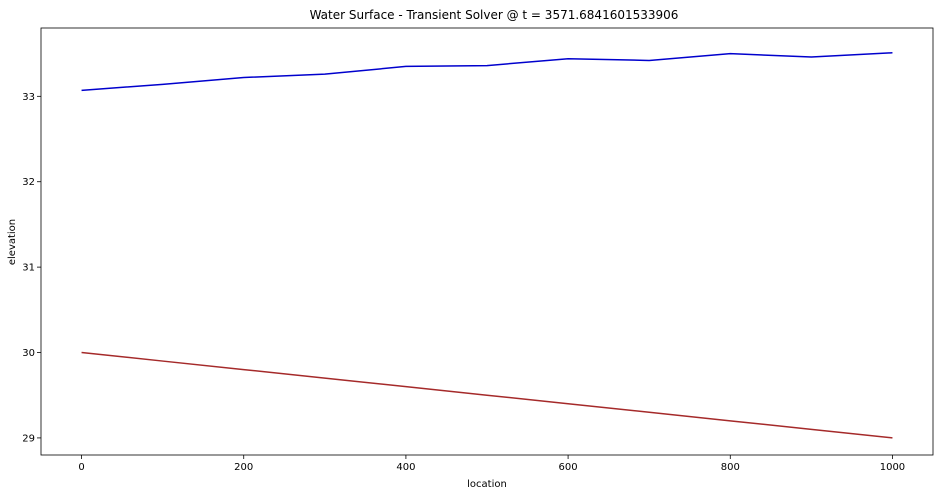 Image resolution: width=940 pixels, height=496 pixels. Describe the element at coordinates (12, 242) in the screenshot. I see `y-axis-label: elevation` at that location.